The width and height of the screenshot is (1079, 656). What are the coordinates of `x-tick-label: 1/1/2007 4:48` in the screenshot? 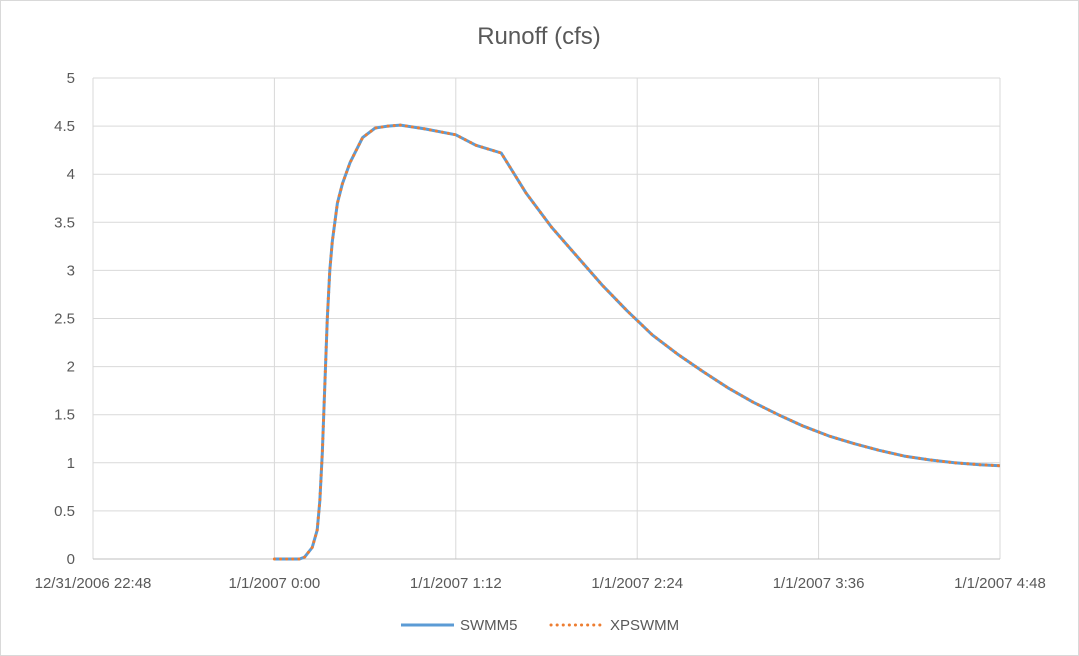 It's located at (1000, 583).